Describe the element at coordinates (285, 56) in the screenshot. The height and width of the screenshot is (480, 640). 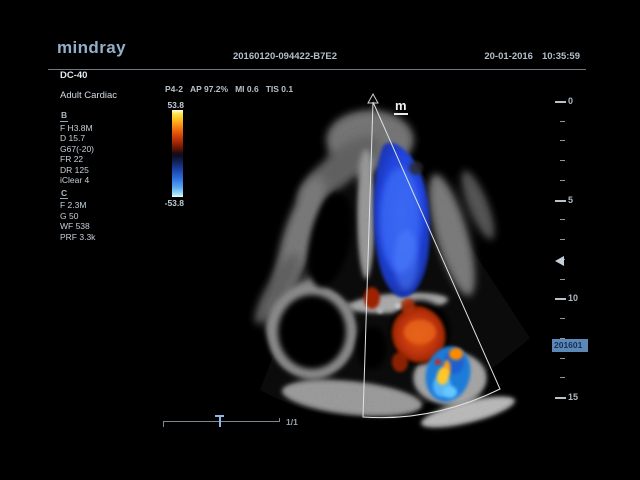
I see `exam-id: 20160120-094422-B7E2` at that location.